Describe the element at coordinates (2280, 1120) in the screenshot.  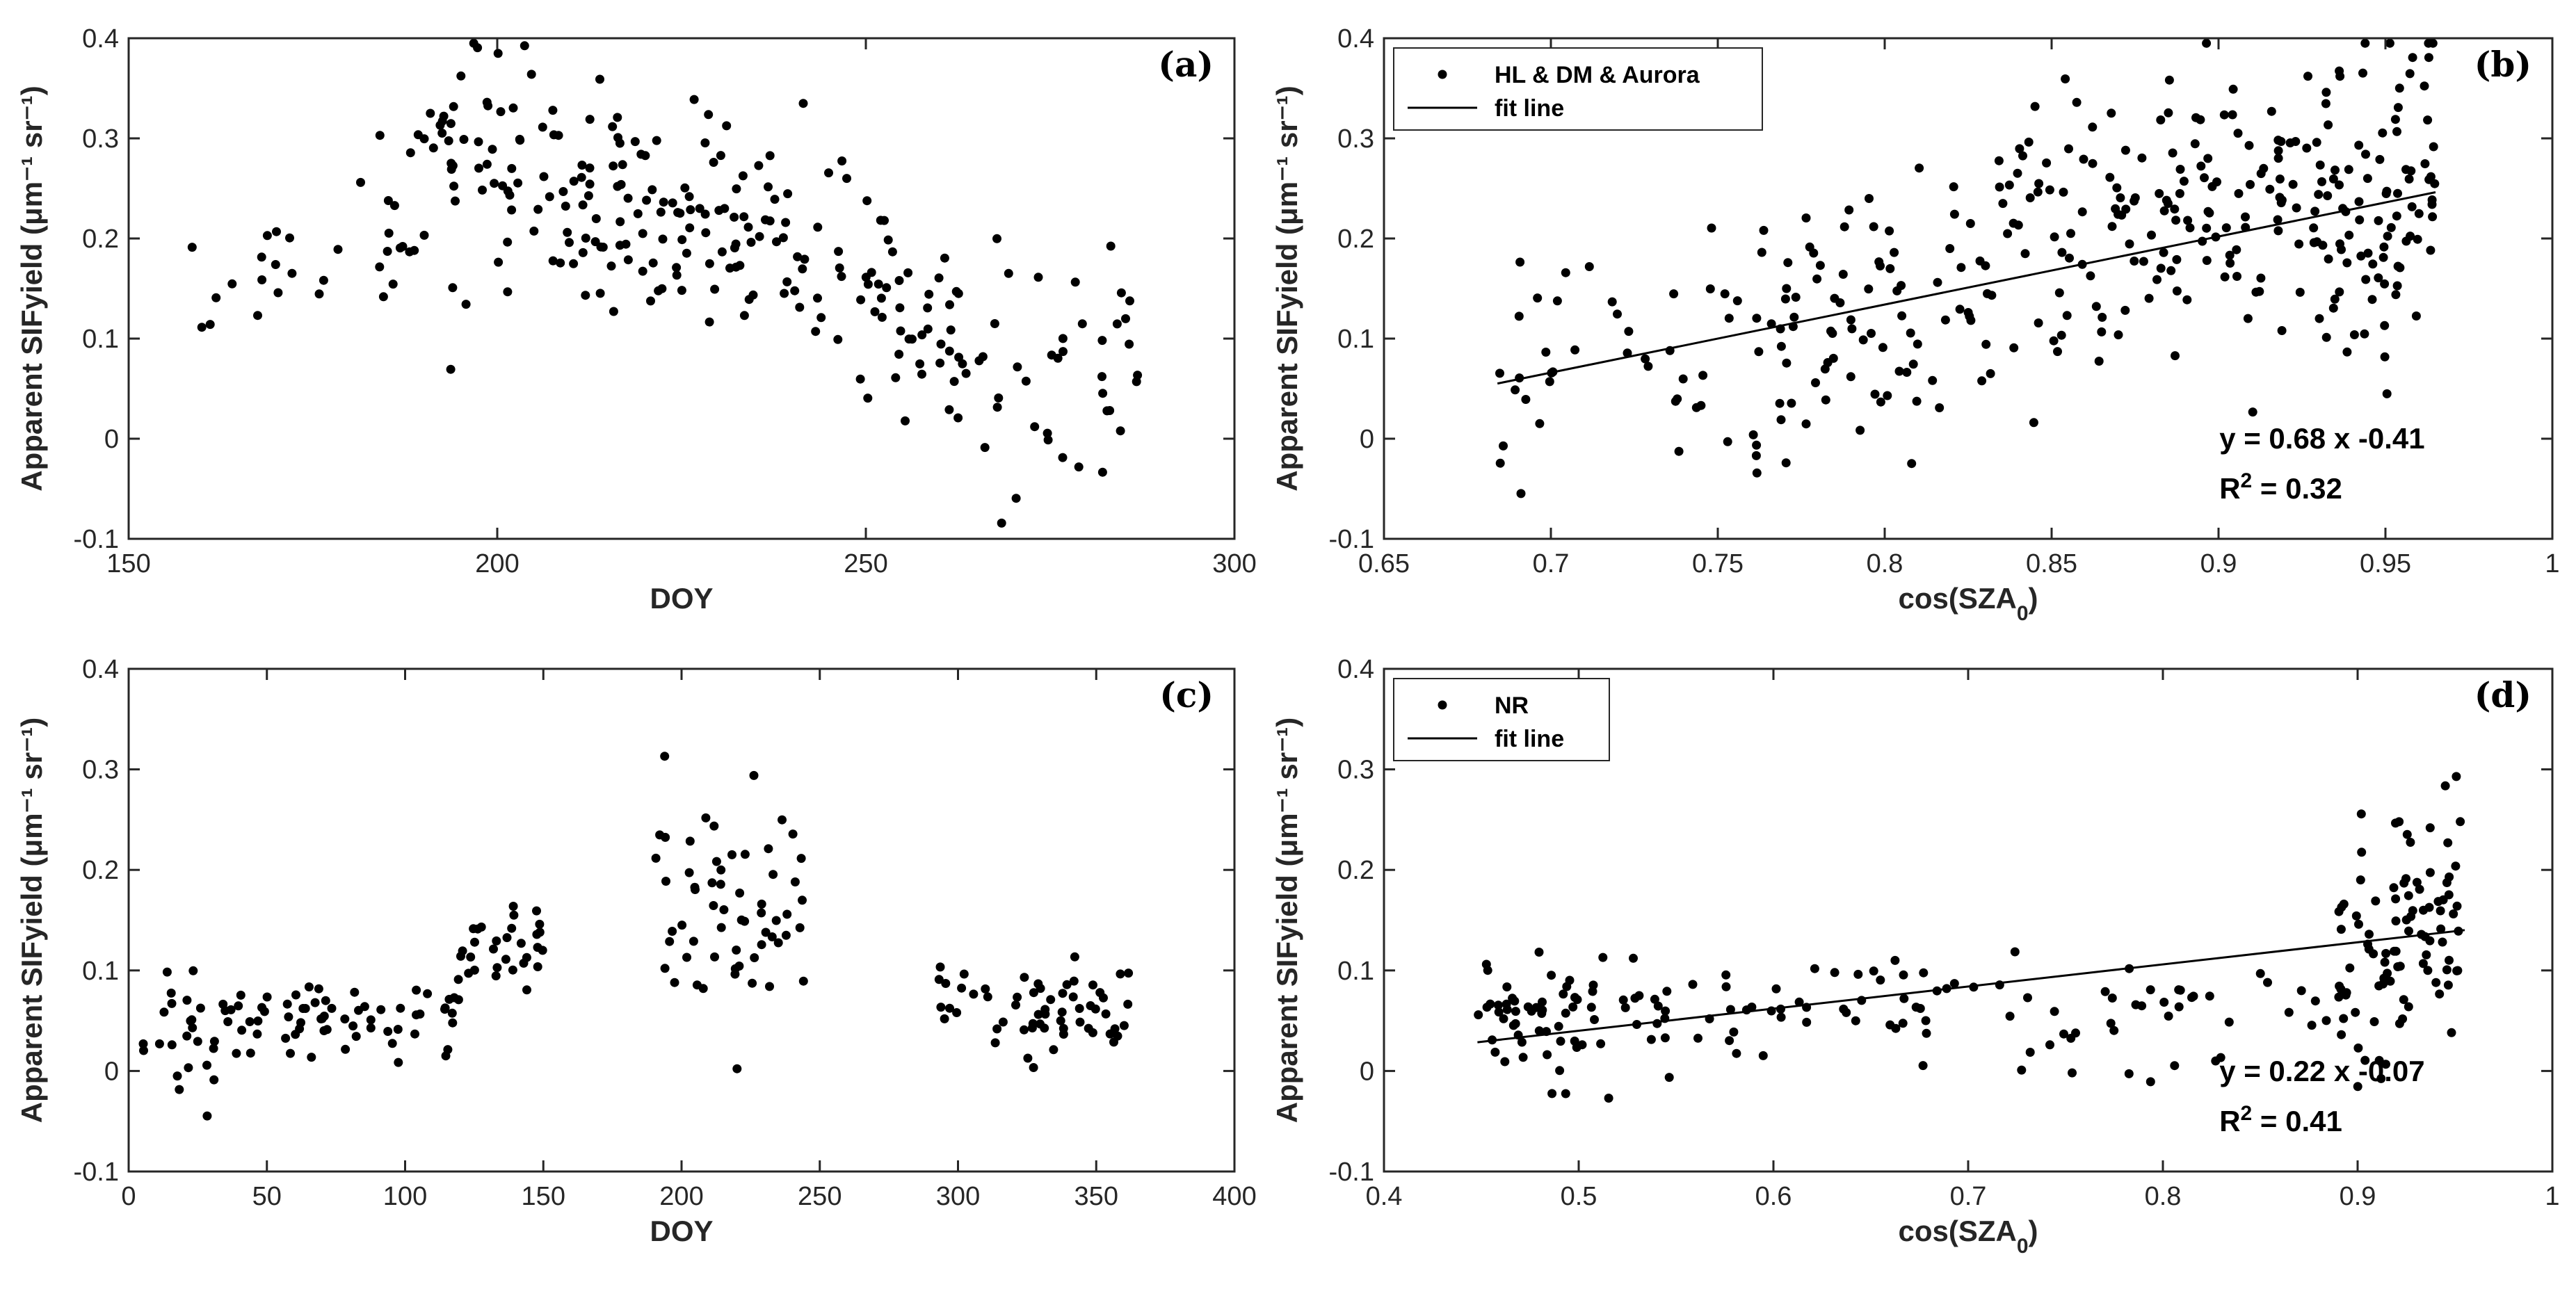
I see `r-squared: R2 = 0.41` at that location.